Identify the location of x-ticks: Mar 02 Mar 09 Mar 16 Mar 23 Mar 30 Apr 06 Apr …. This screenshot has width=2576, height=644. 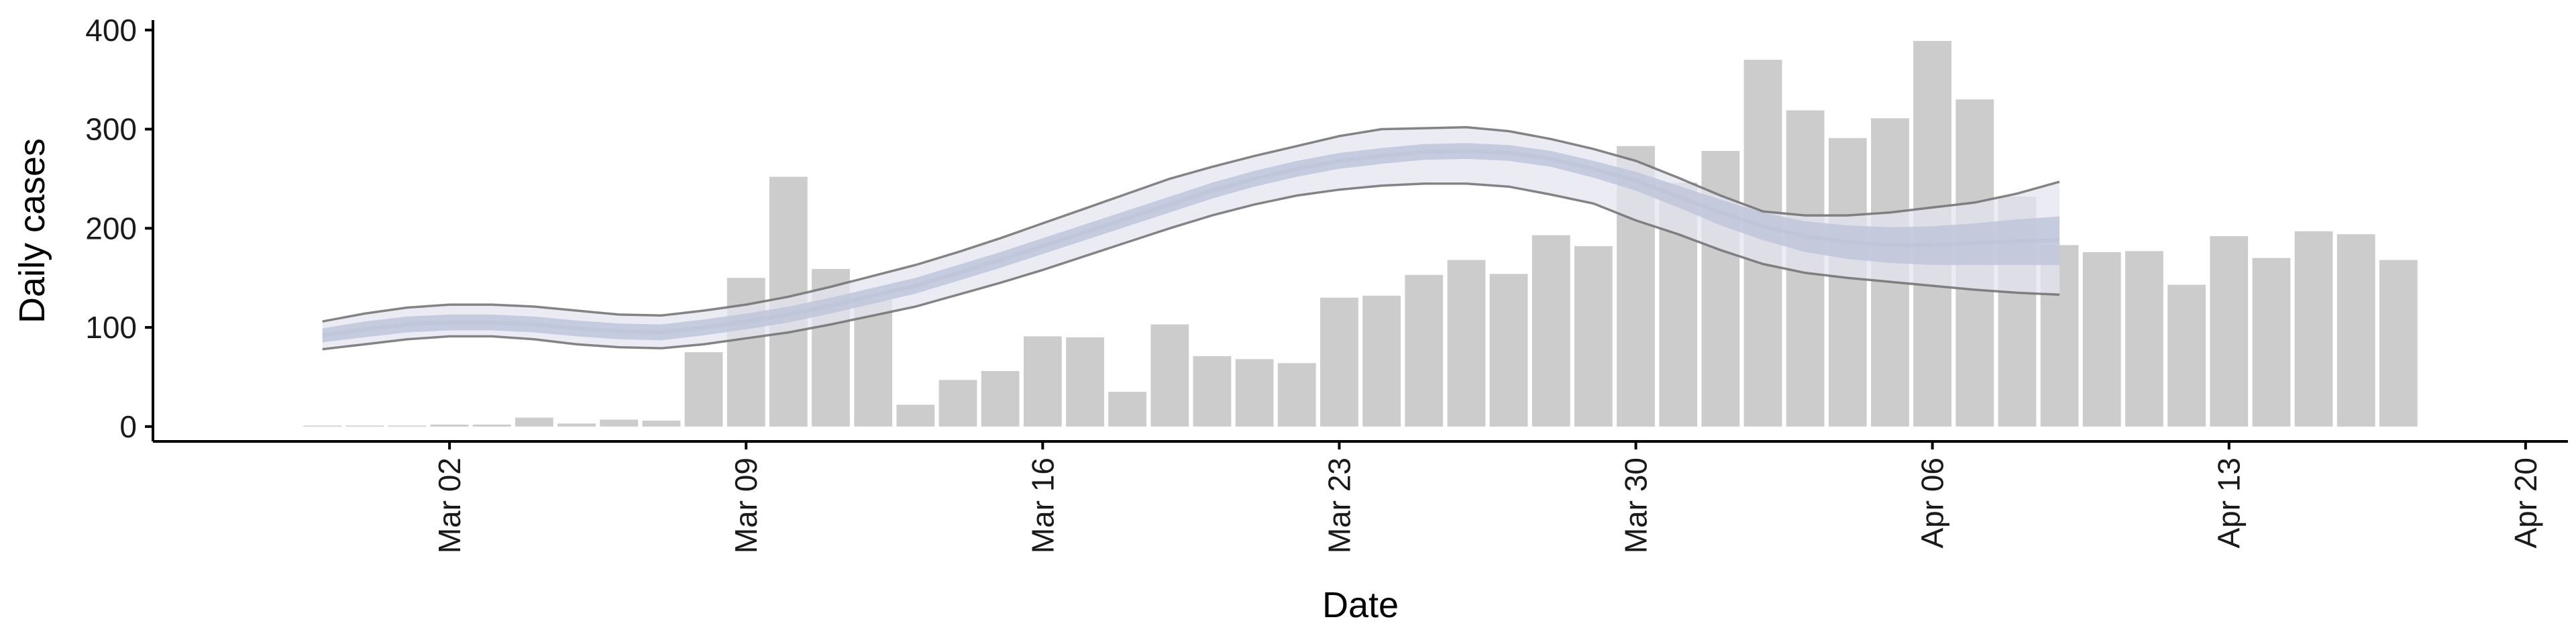
(1487, 497).